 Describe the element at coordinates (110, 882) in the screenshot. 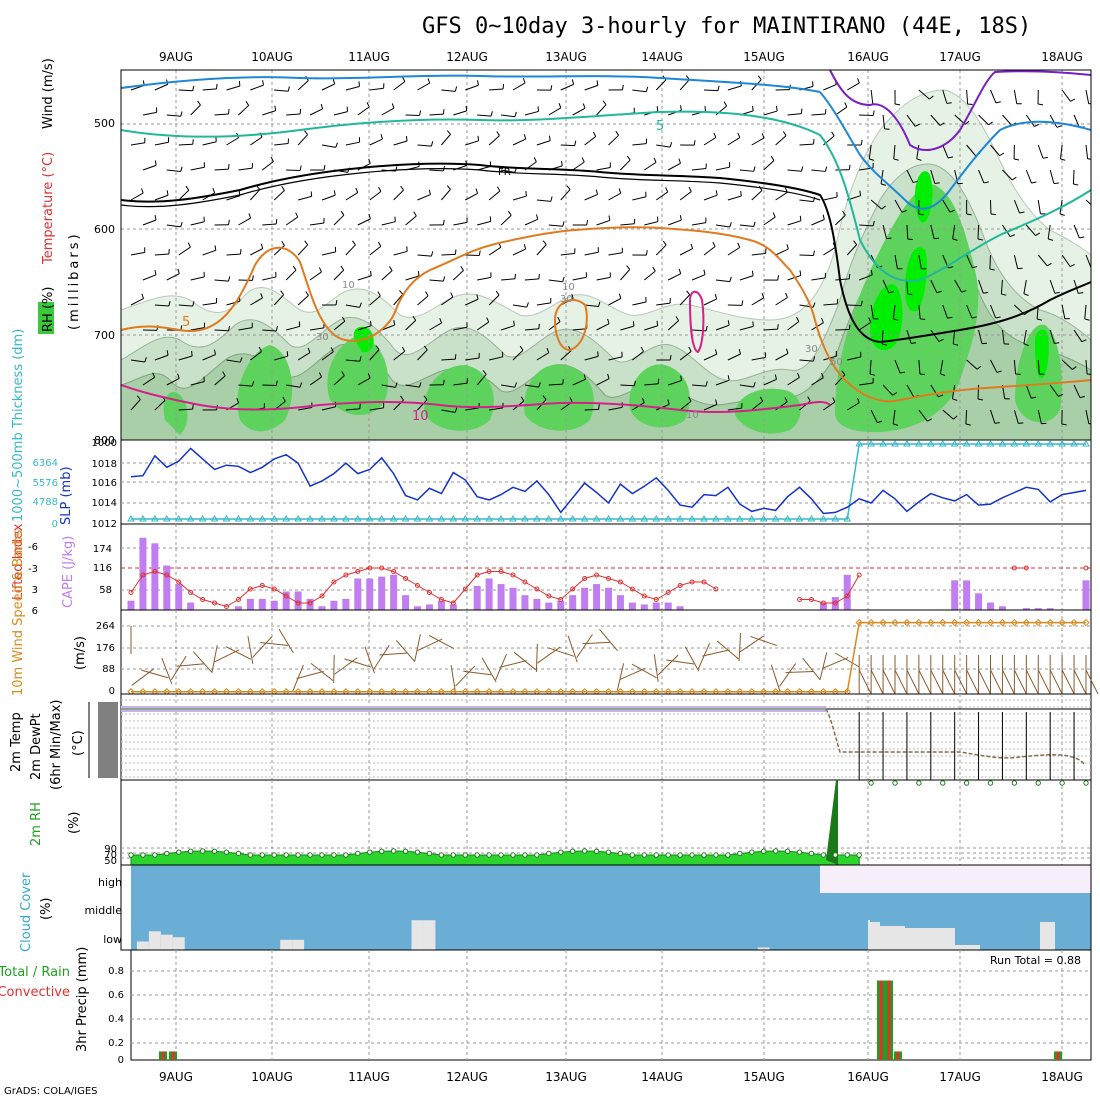

I see `cloud-level-high: high` at that location.